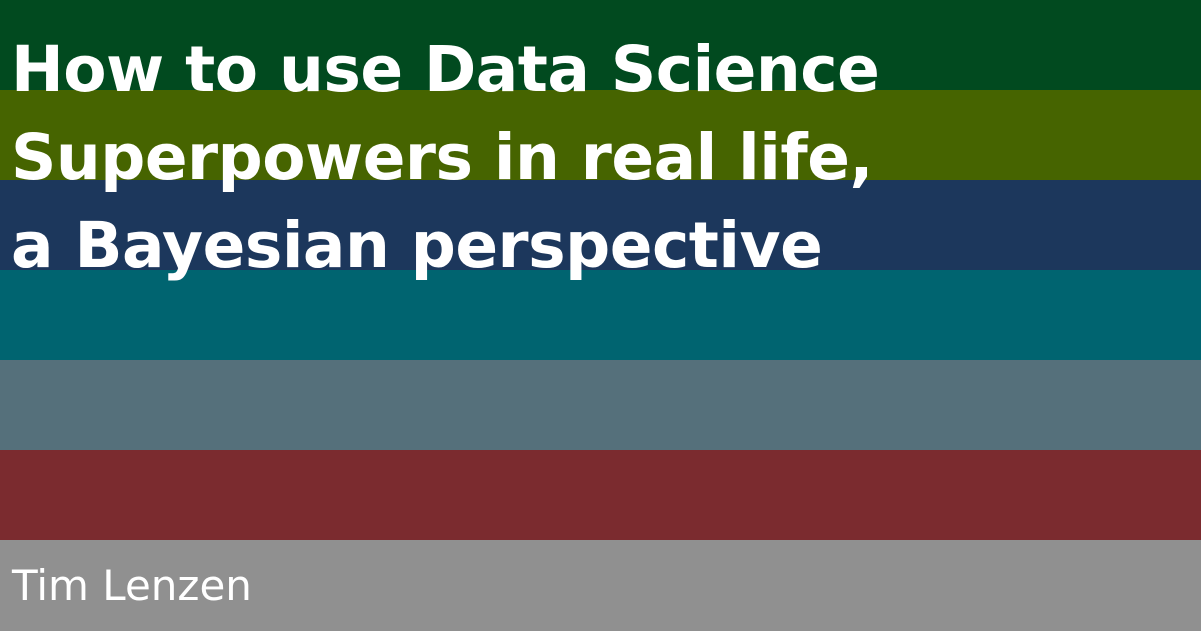 This screenshot has width=1201, height=631. I want to click on title-line-2: Superpowers in real life,, so click(442, 157).